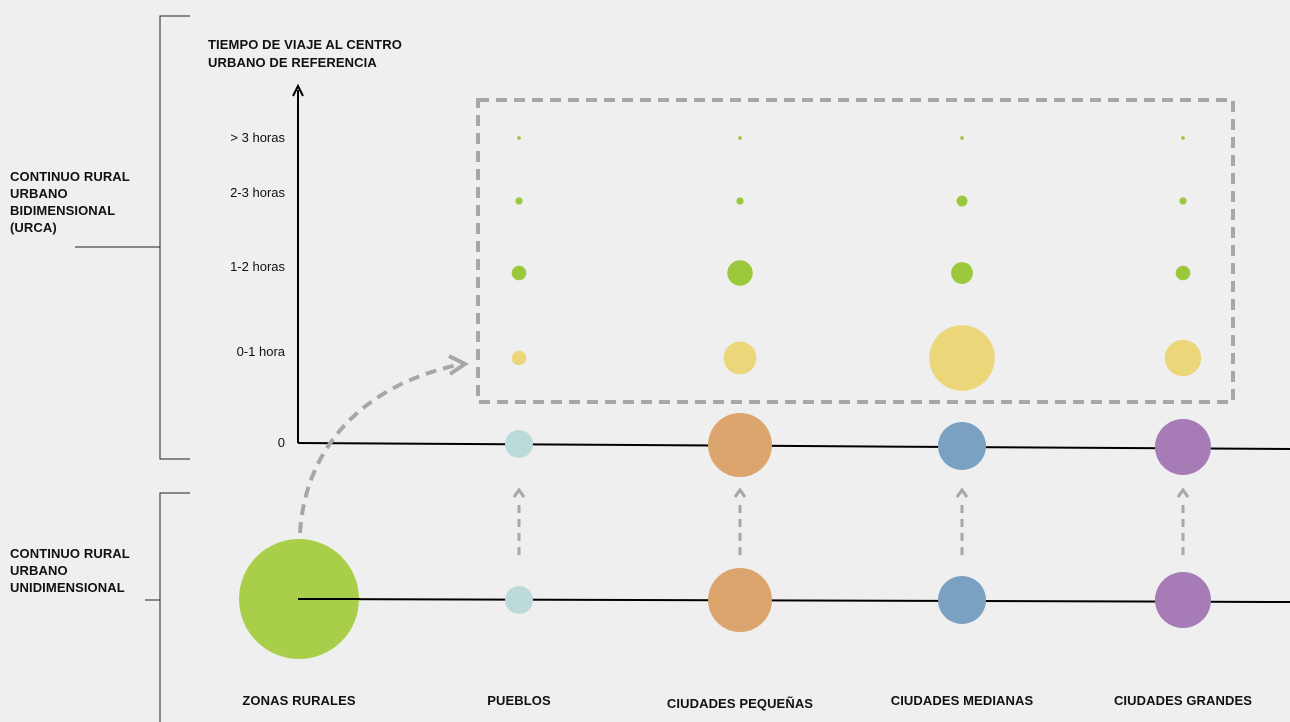 This screenshot has height=722, width=1290. Describe the element at coordinates (519, 201) in the screenshot. I see `bubble-pueblos-2-3-horas` at that location.